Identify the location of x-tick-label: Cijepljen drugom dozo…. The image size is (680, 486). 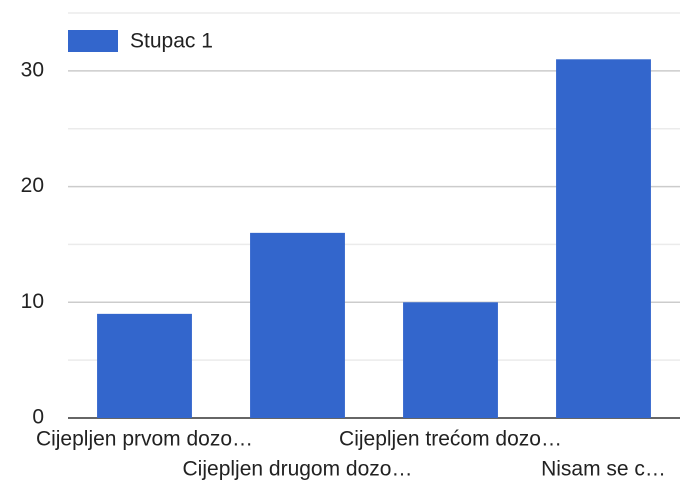
(298, 469).